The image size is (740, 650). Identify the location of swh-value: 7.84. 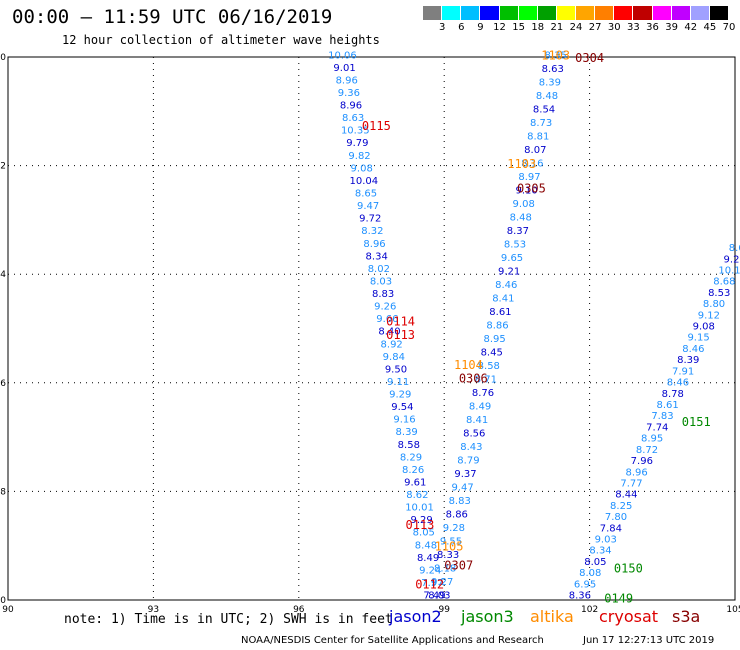
(611, 528).